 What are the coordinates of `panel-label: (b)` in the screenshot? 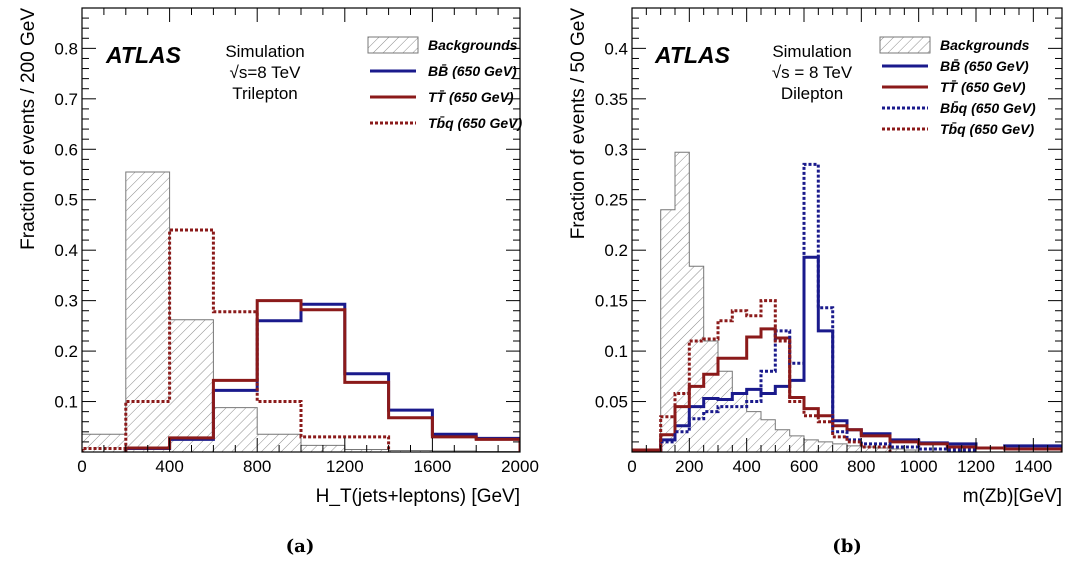 It's located at (847, 546).